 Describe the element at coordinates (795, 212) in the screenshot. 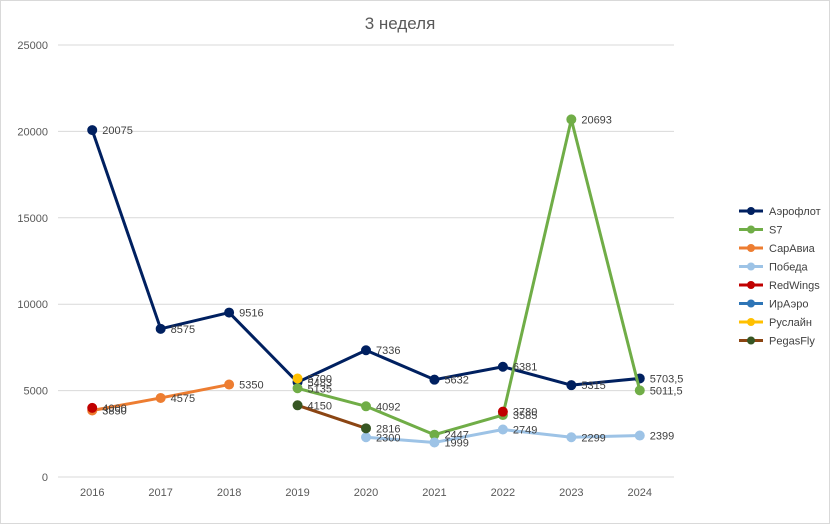

I see `legend-label: Аэрофлот` at that location.